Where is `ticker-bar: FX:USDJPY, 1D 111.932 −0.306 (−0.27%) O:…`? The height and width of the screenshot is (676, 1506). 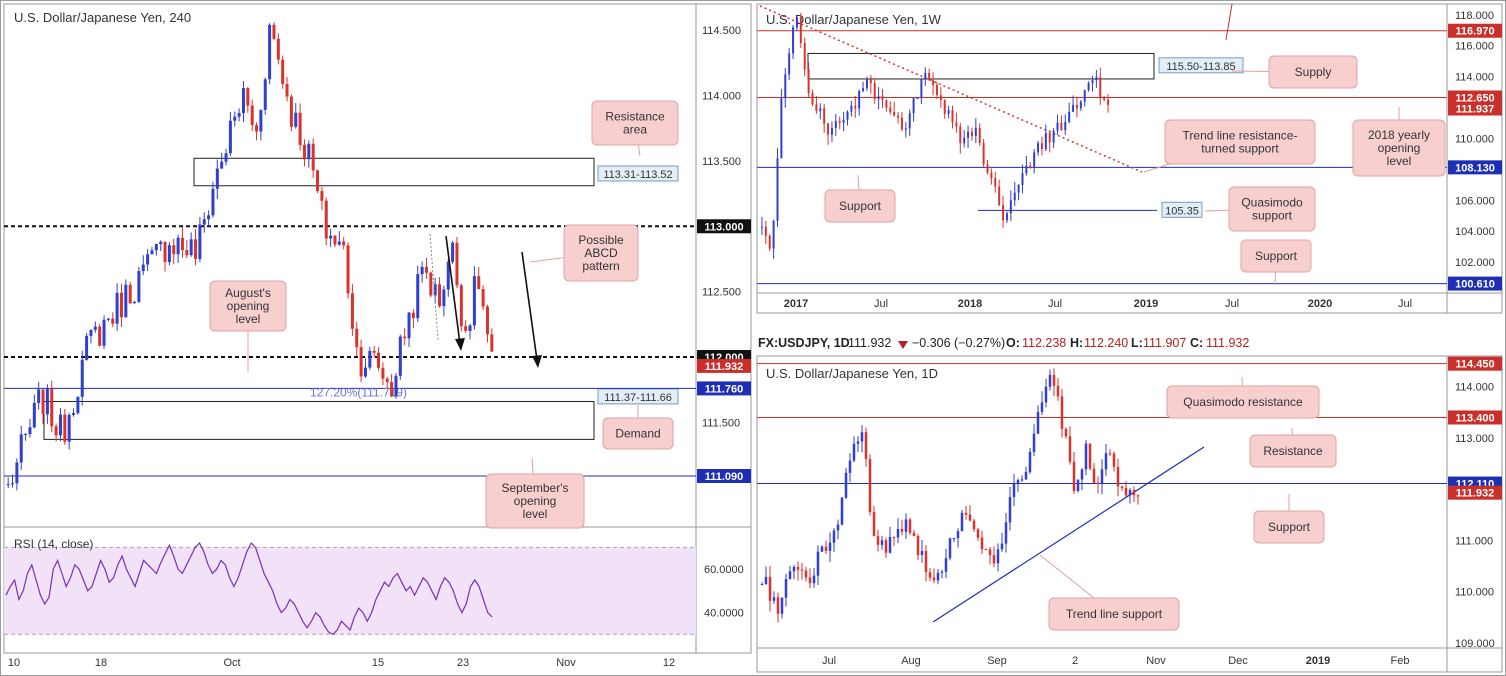
ticker-bar: FX:USDJPY, 1D 111.932 −0.306 (−0.27%) O:… is located at coordinates (1003, 343).